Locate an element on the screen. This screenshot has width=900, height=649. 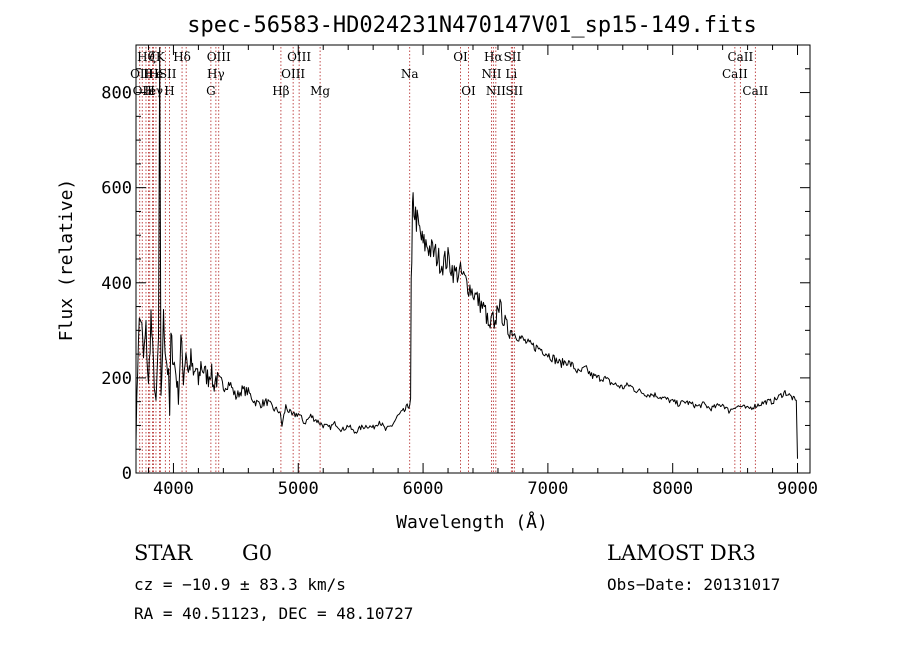
y-tick-label: 200 is located at coordinates (116, 379).